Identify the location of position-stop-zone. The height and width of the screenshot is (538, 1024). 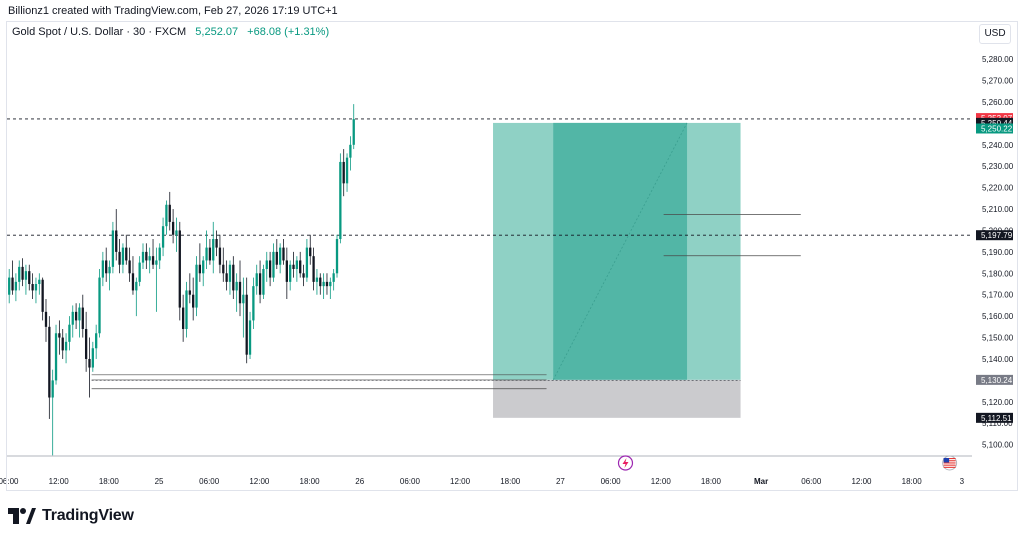
(617, 398).